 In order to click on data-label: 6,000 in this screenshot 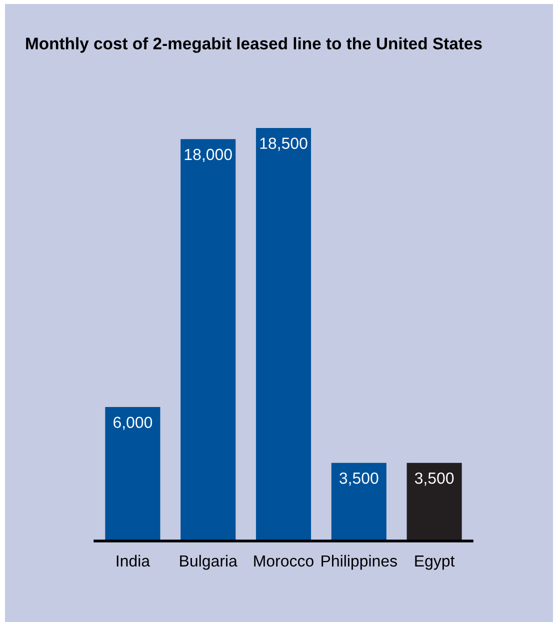, I will do `click(133, 423)`.